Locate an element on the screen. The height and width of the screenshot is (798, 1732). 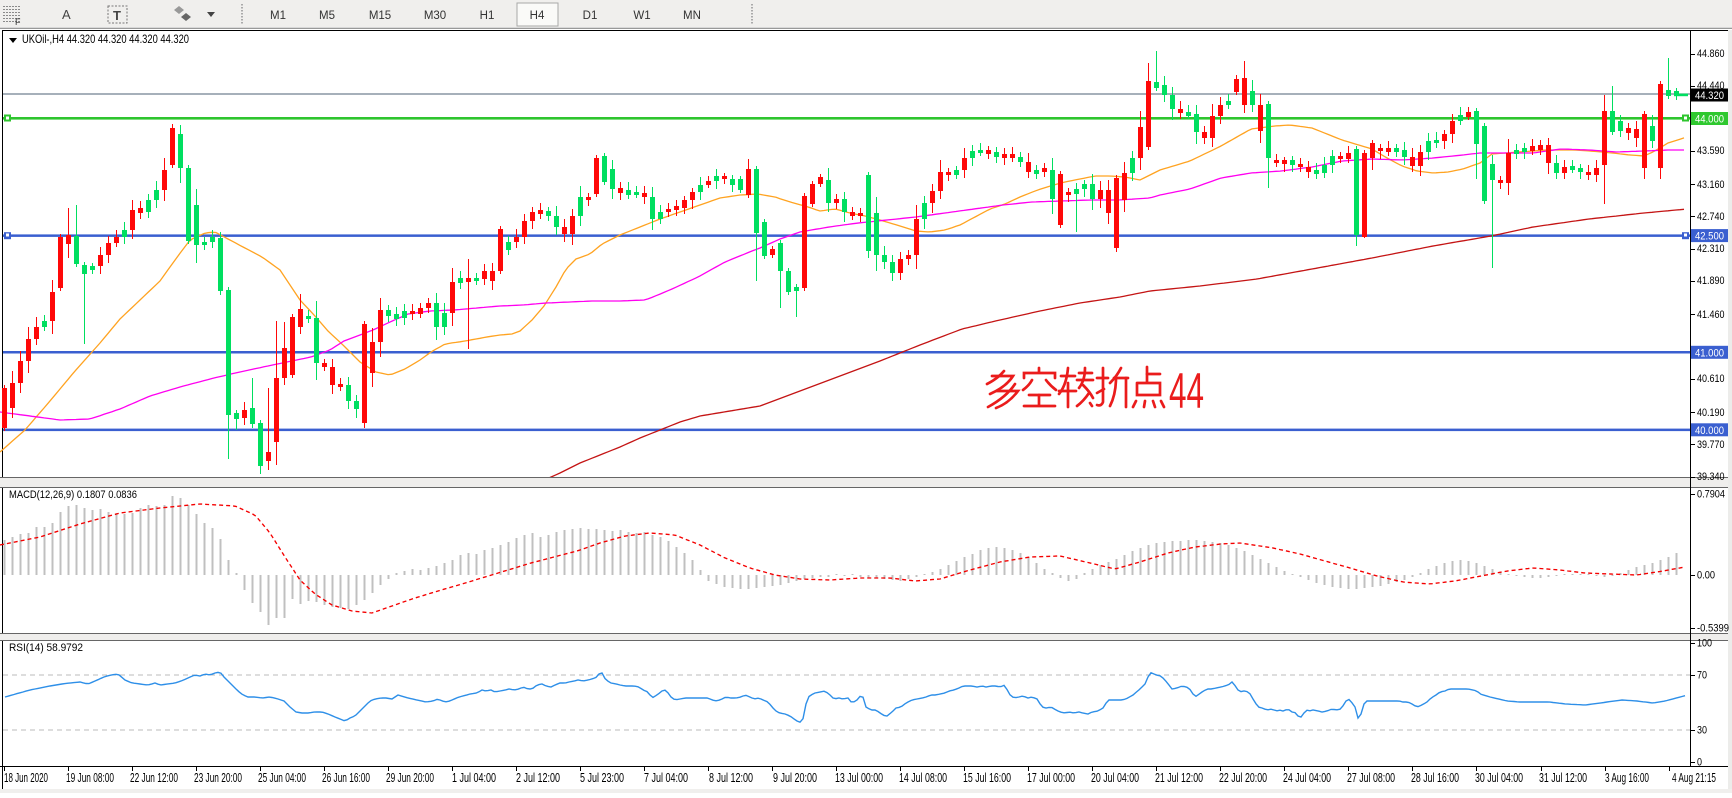
svg-text: 40.190 is located at coordinates (1711, 413).